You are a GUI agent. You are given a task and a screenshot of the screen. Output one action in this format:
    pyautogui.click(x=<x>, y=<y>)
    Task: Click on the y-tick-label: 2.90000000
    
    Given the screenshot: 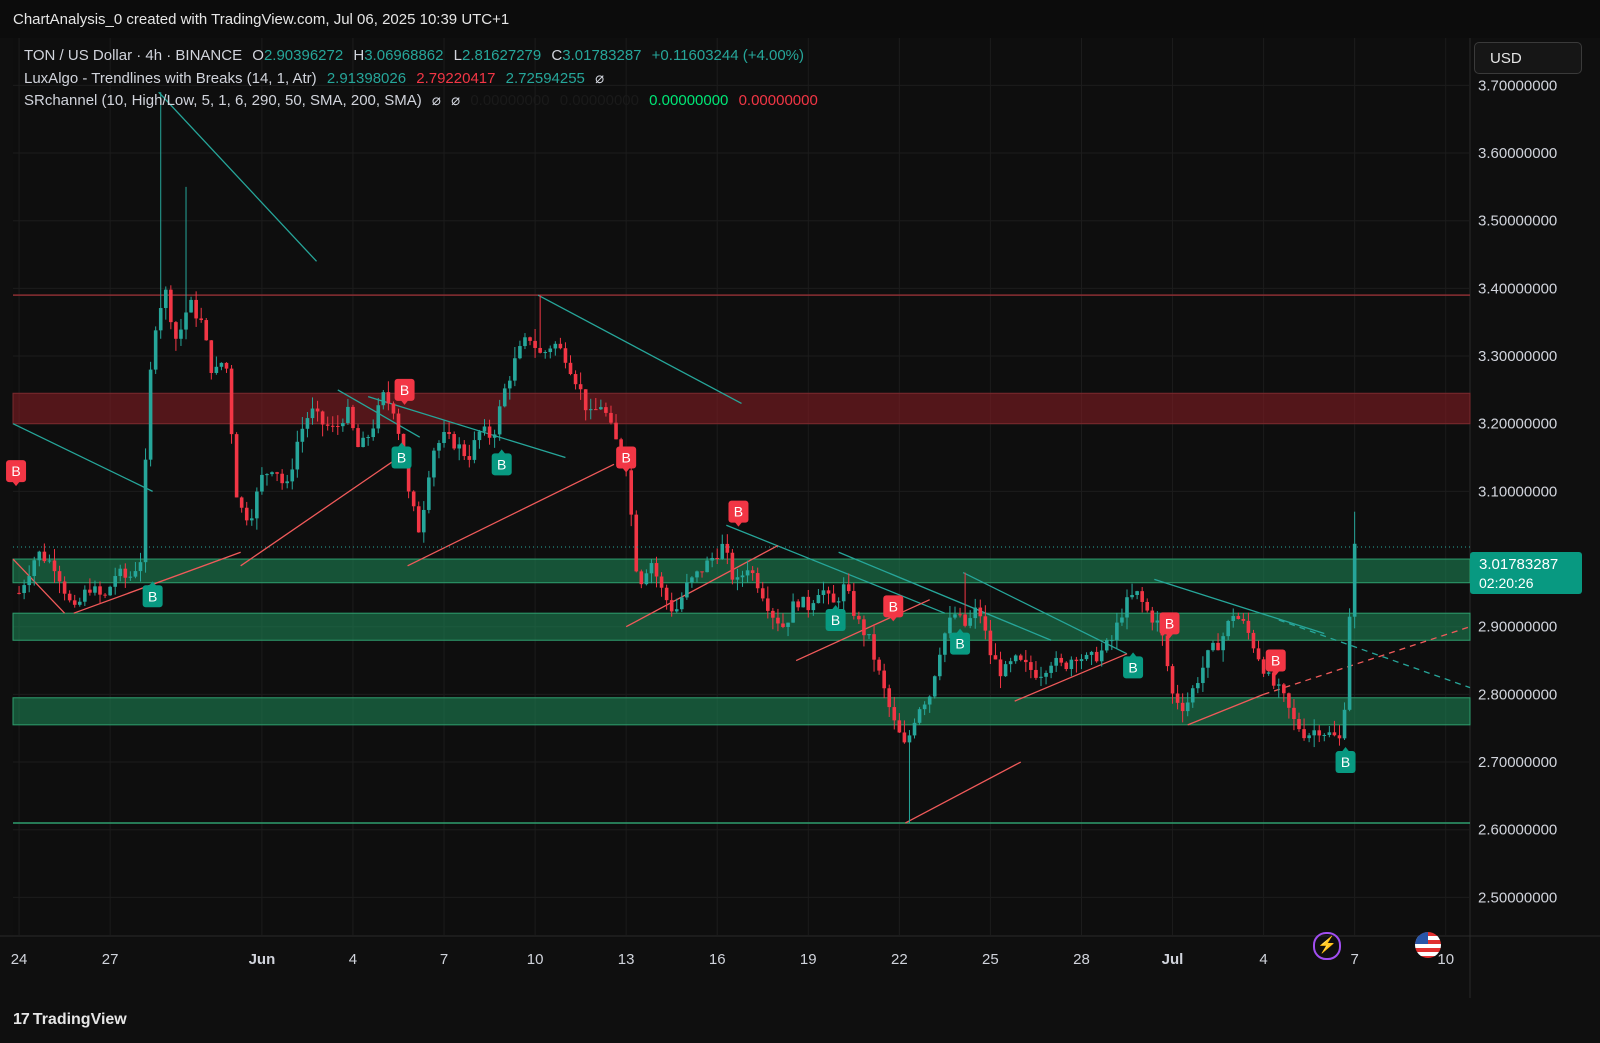 What is the action you would take?
    pyautogui.click(x=1517, y=627)
    